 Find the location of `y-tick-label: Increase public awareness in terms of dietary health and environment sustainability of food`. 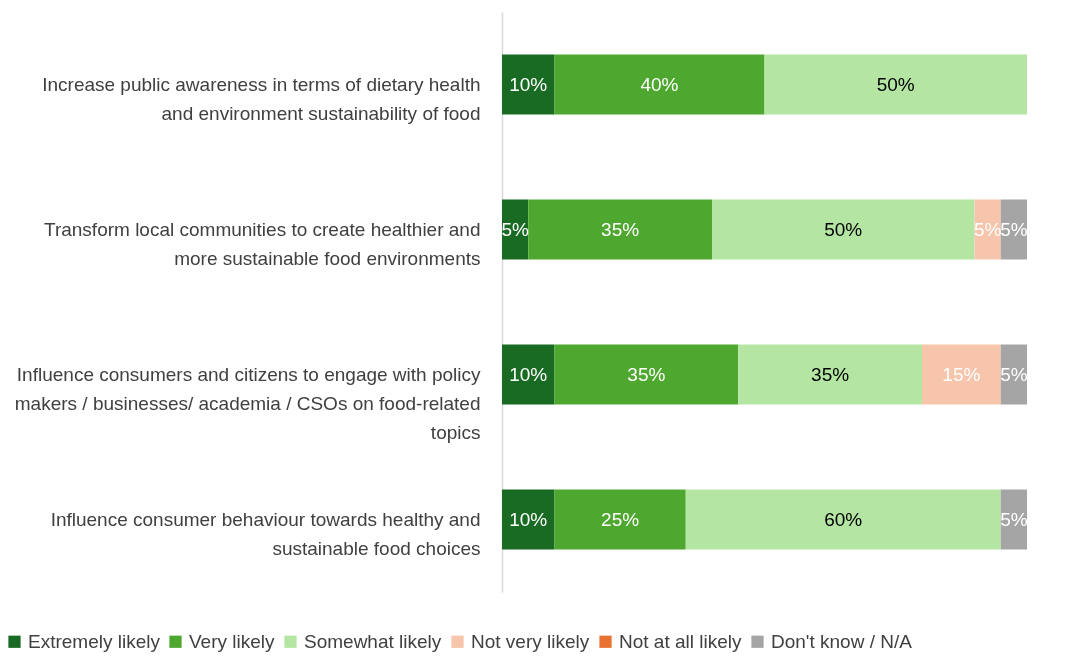

y-tick-label: Increase public awareness in terms of dietary health and environment sustainability of food is located at coordinates (261, 98).